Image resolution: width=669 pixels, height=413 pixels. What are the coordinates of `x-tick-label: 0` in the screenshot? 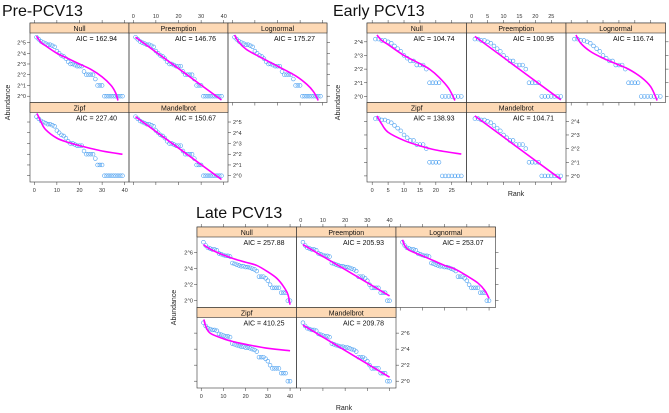 It's located at (300, 221).